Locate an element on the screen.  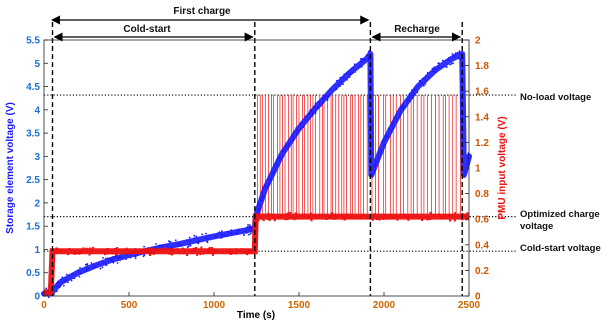
y-axis-left-title: Storage element voltage (V) is located at coordinates (10, 168).